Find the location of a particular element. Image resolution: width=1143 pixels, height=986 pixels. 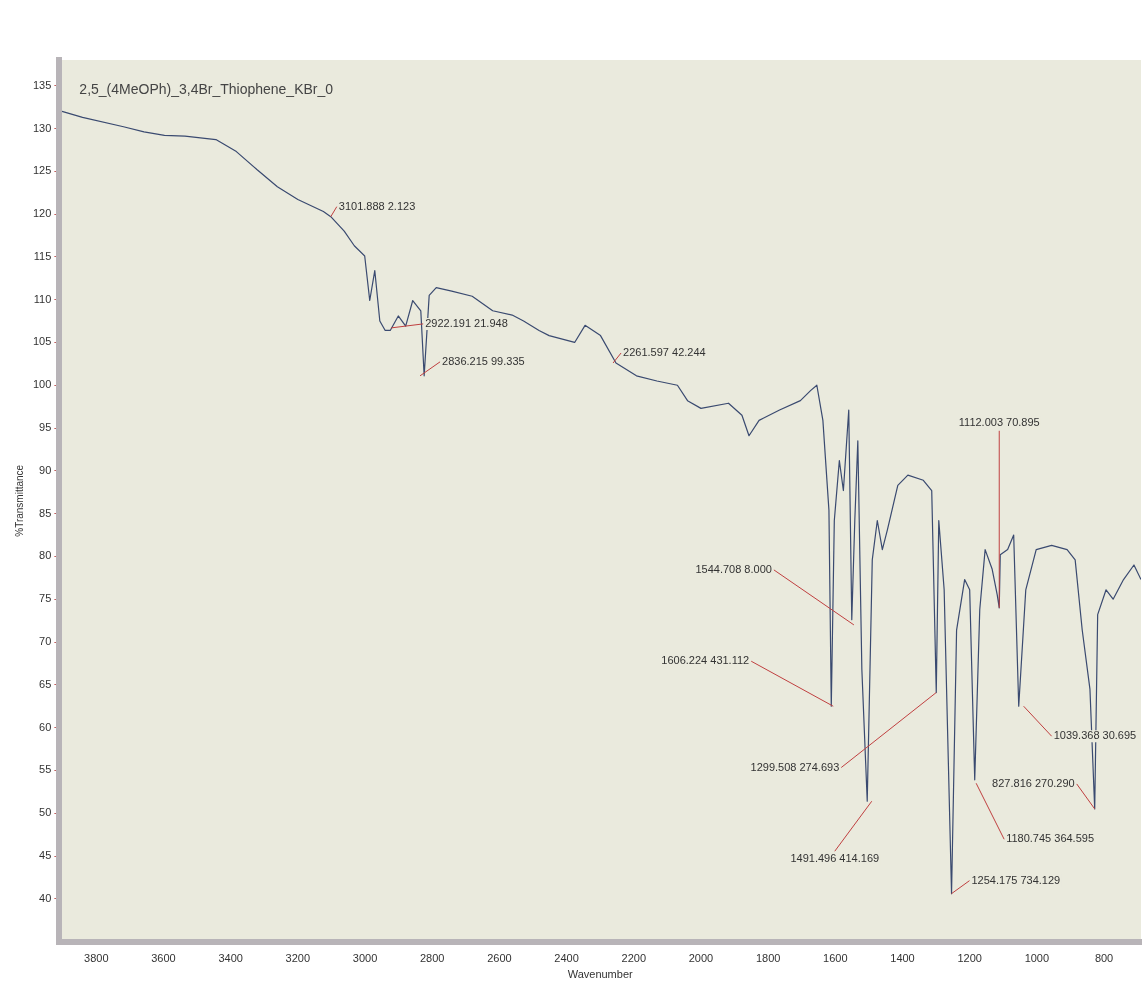

annotation: 2836.215 99.335 is located at coordinates (483, 360).